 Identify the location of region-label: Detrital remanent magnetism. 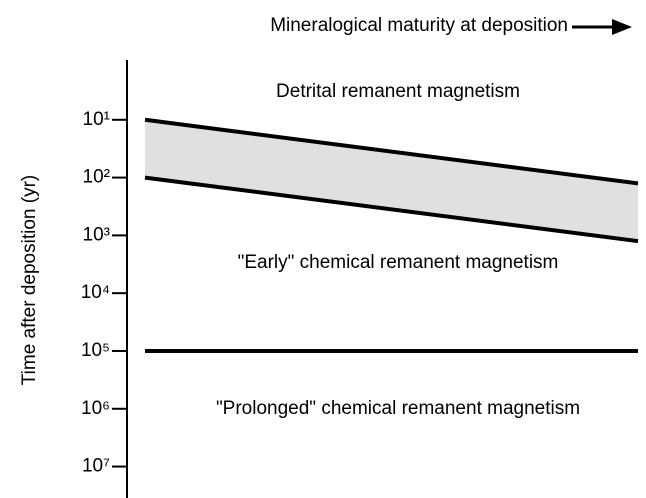
(398, 91).